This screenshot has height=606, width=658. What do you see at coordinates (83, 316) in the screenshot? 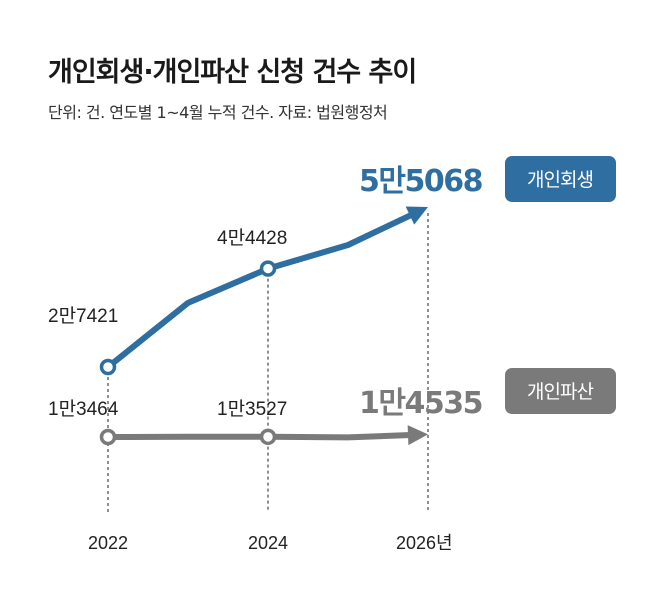
I see `data-label-2022: 2만7421` at bounding box center [83, 316].